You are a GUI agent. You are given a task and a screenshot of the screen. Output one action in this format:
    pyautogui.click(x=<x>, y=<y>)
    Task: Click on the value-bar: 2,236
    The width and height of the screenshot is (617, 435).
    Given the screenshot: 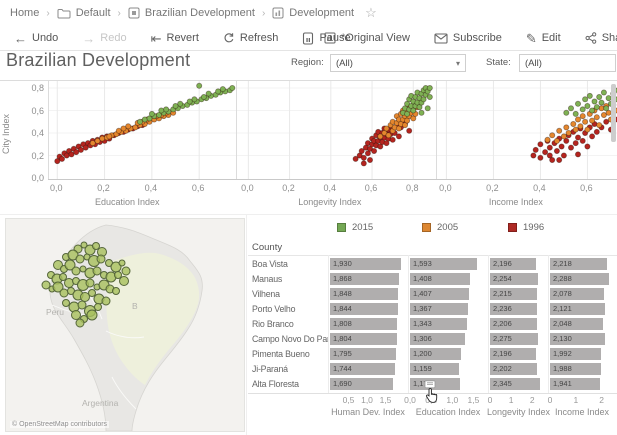 What is the action you would take?
    pyautogui.click(x=513, y=309)
    